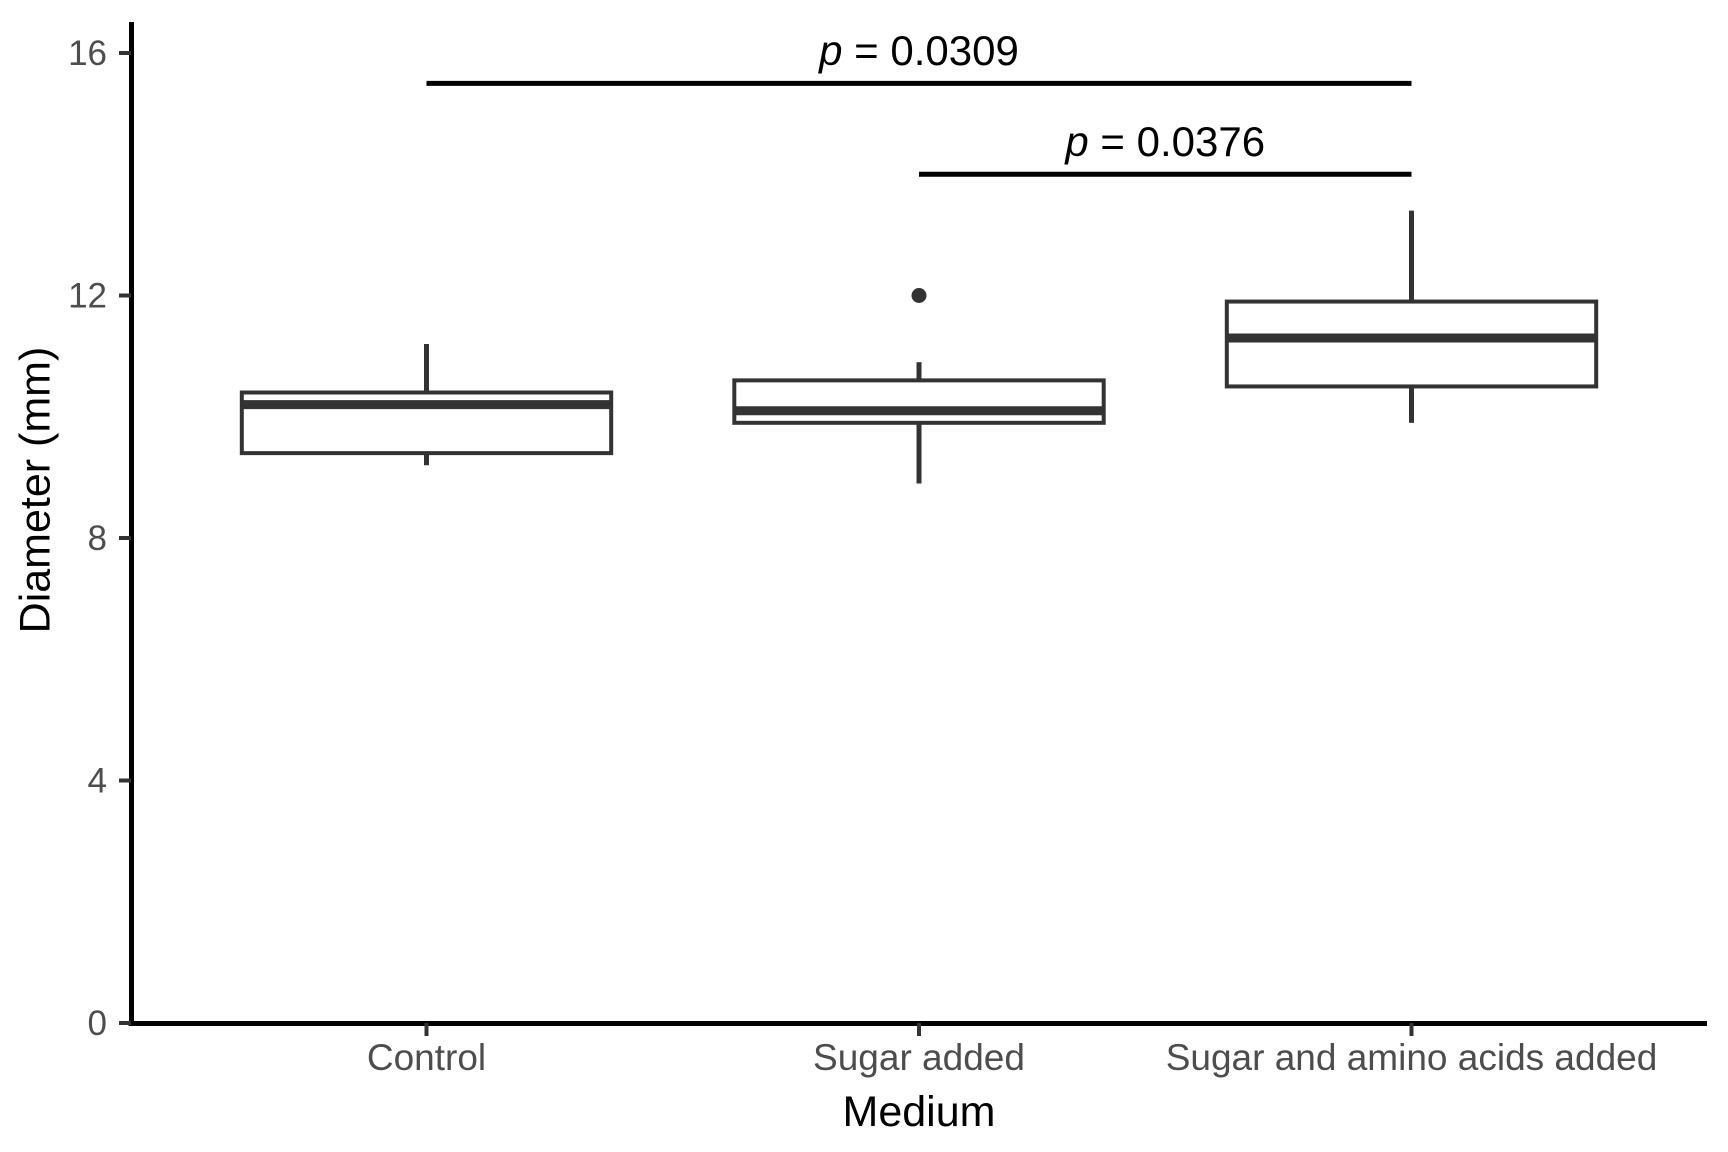 Image resolution: width=1728 pixels, height=1152 pixels. Describe the element at coordinates (97, 1023) in the screenshot. I see `y-tick-label: 0` at that location.